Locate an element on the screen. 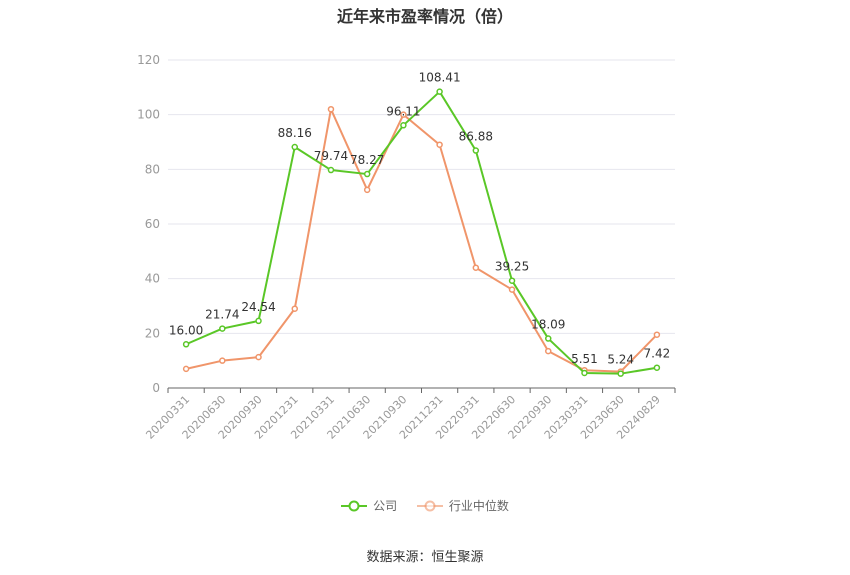  data-label: 88.16 is located at coordinates (295, 133).